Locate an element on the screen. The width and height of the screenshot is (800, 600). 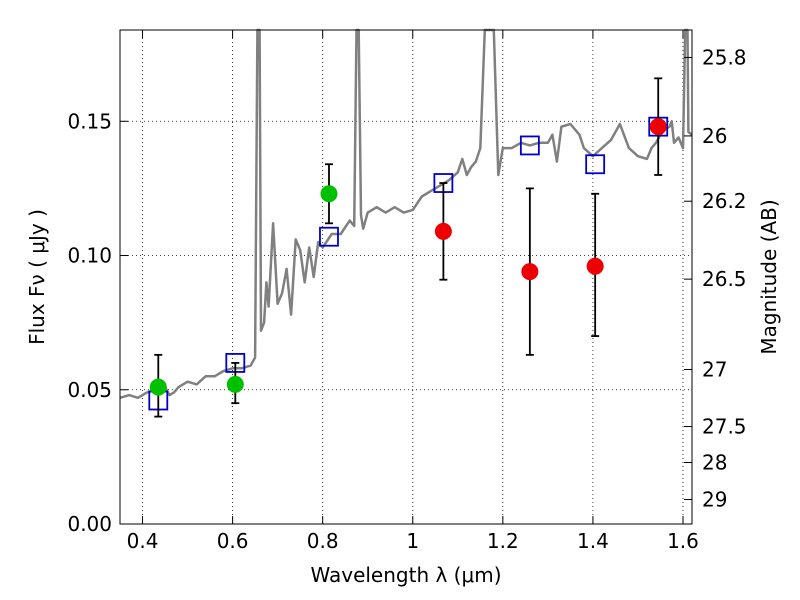
y-tick-label: 0.00 is located at coordinates (89, 524).